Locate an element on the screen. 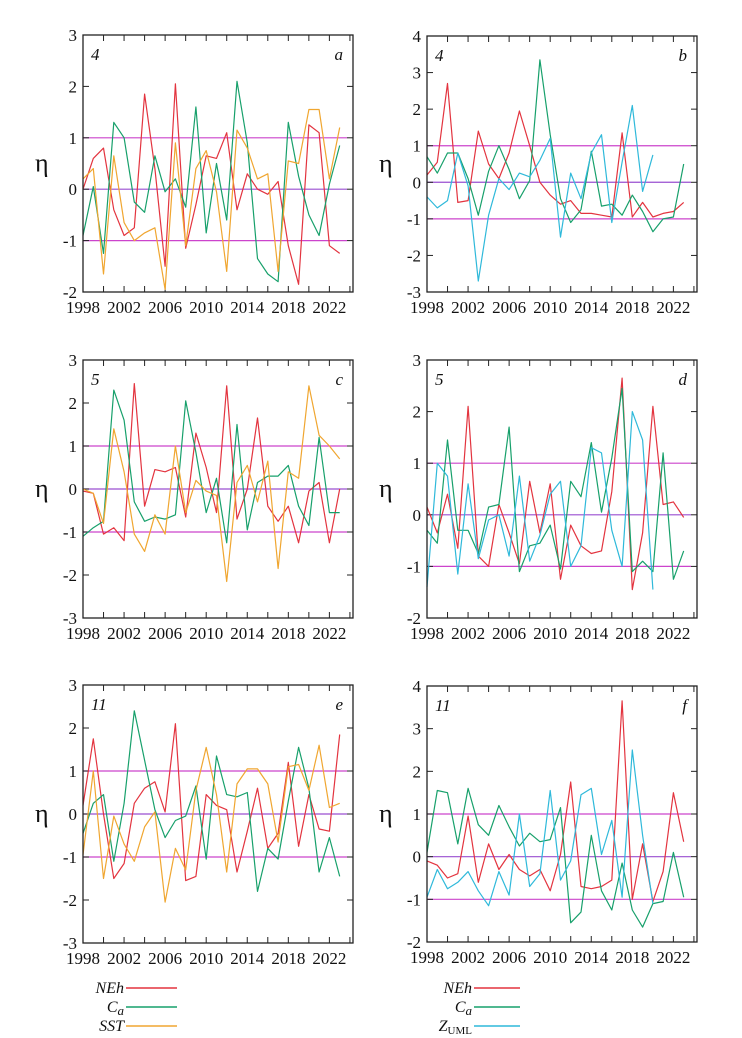 The image size is (742, 1038). panel-letter: a is located at coordinates (339, 54).